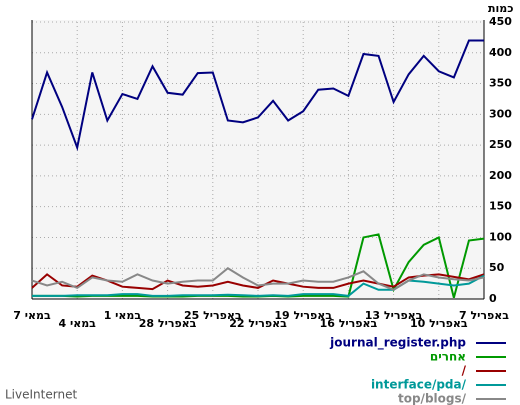 The image size is (520, 405). I want to click on y-tick-label: 50, so click(497, 267).